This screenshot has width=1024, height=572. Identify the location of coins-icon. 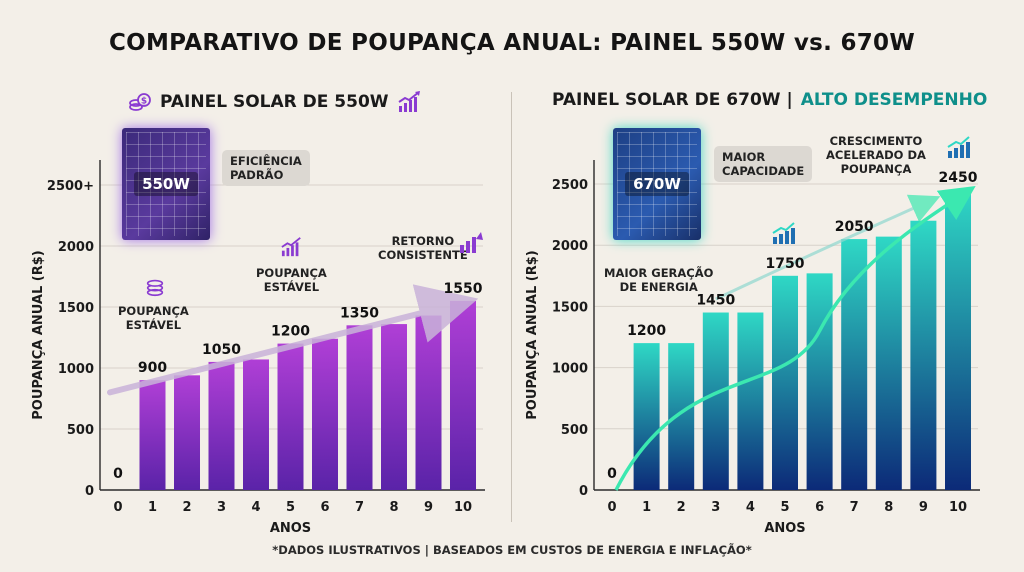
(155, 288).